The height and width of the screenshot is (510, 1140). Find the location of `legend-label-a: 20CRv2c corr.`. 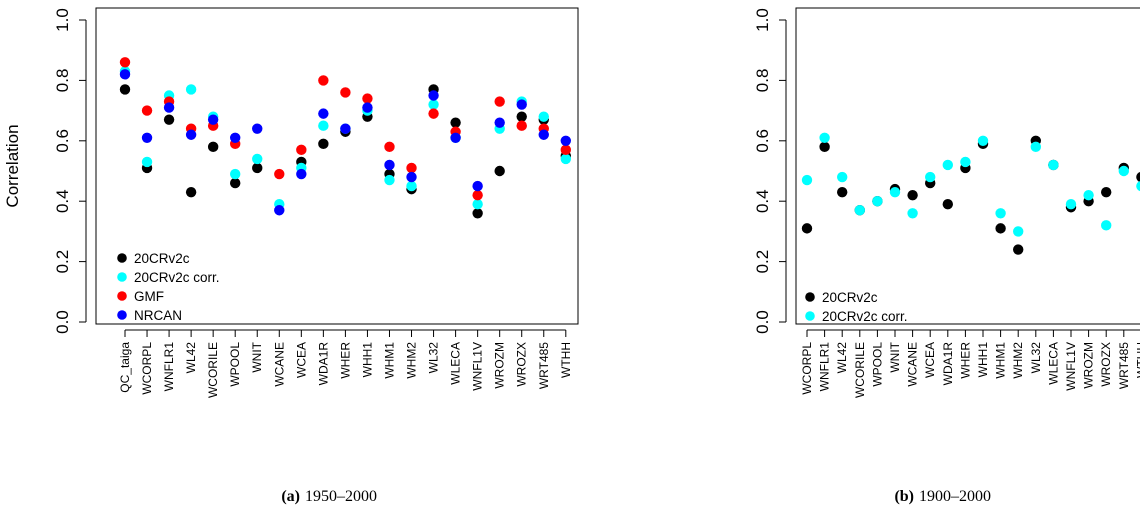

legend-label-a: 20CRv2c corr. is located at coordinates (177, 277).